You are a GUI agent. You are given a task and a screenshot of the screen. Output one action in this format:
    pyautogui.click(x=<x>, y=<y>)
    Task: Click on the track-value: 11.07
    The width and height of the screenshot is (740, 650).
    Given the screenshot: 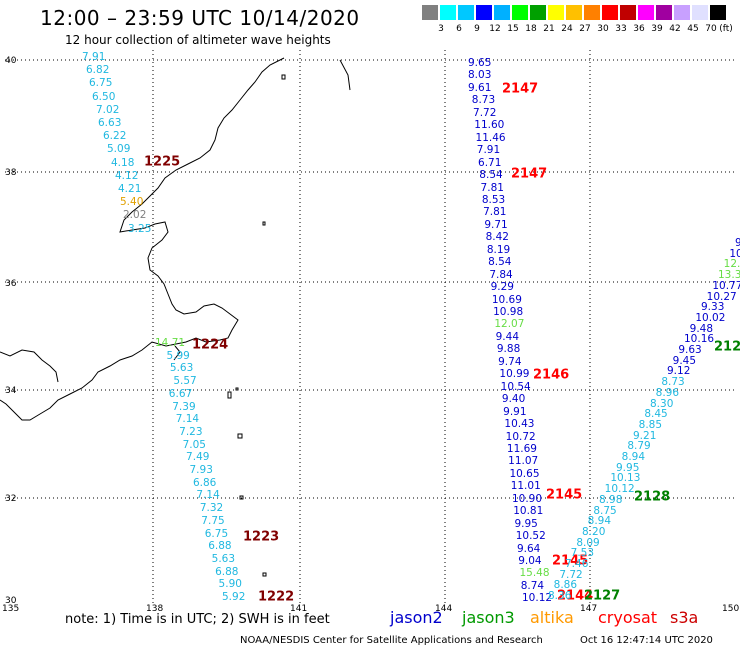 What is the action you would take?
    pyautogui.click(x=523, y=461)
    